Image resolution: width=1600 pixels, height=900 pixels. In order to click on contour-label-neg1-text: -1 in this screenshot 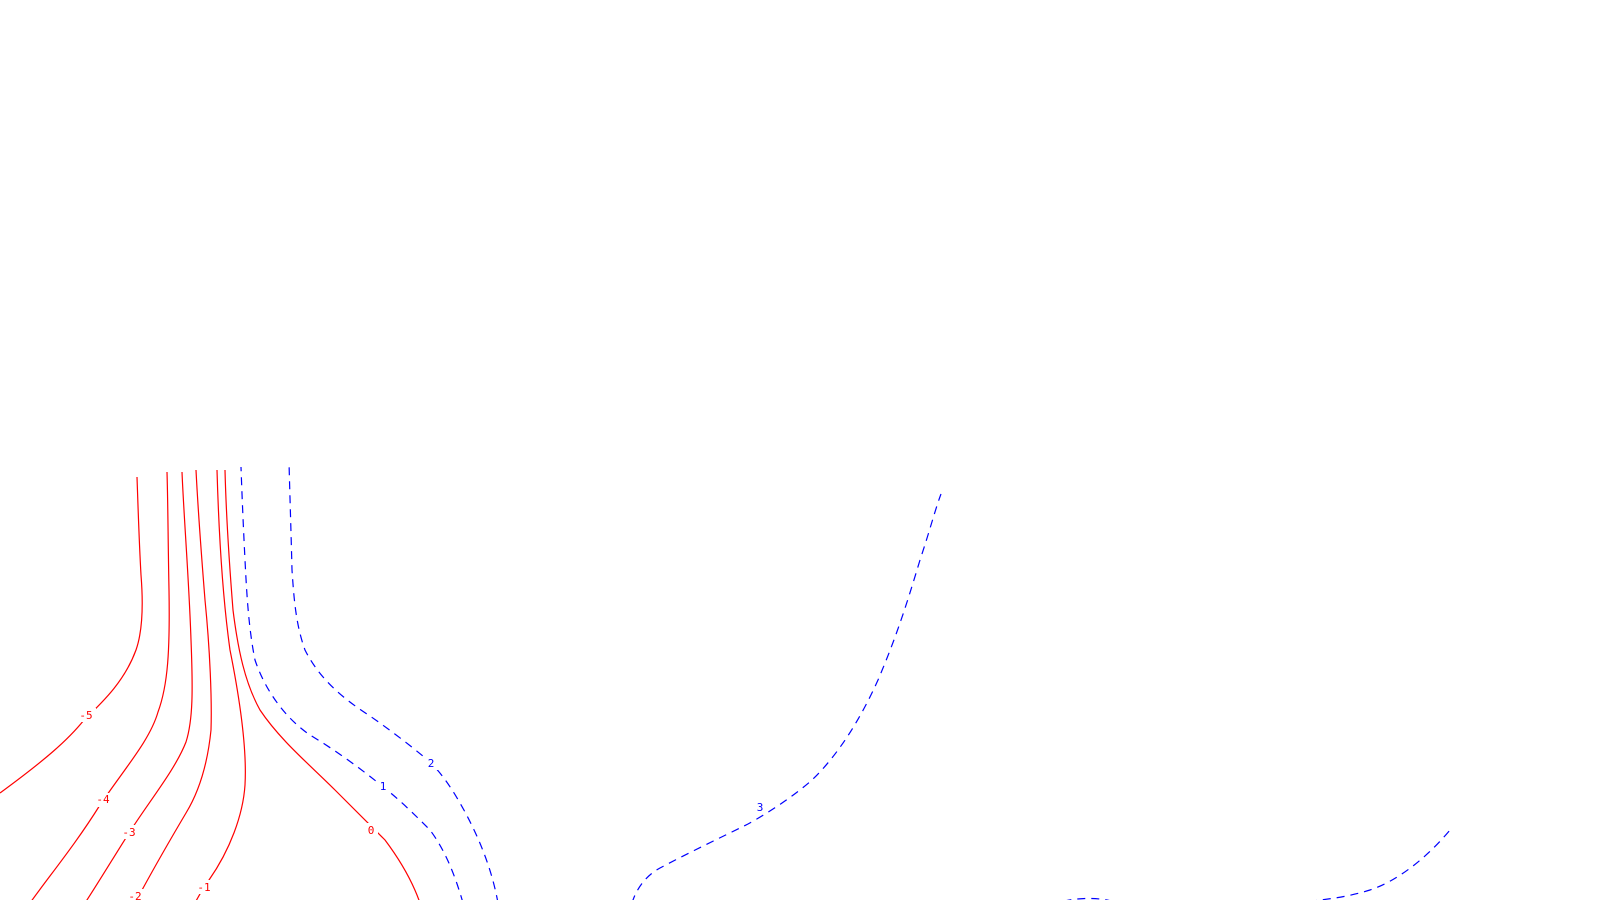, I will do `click(203, 887)`.